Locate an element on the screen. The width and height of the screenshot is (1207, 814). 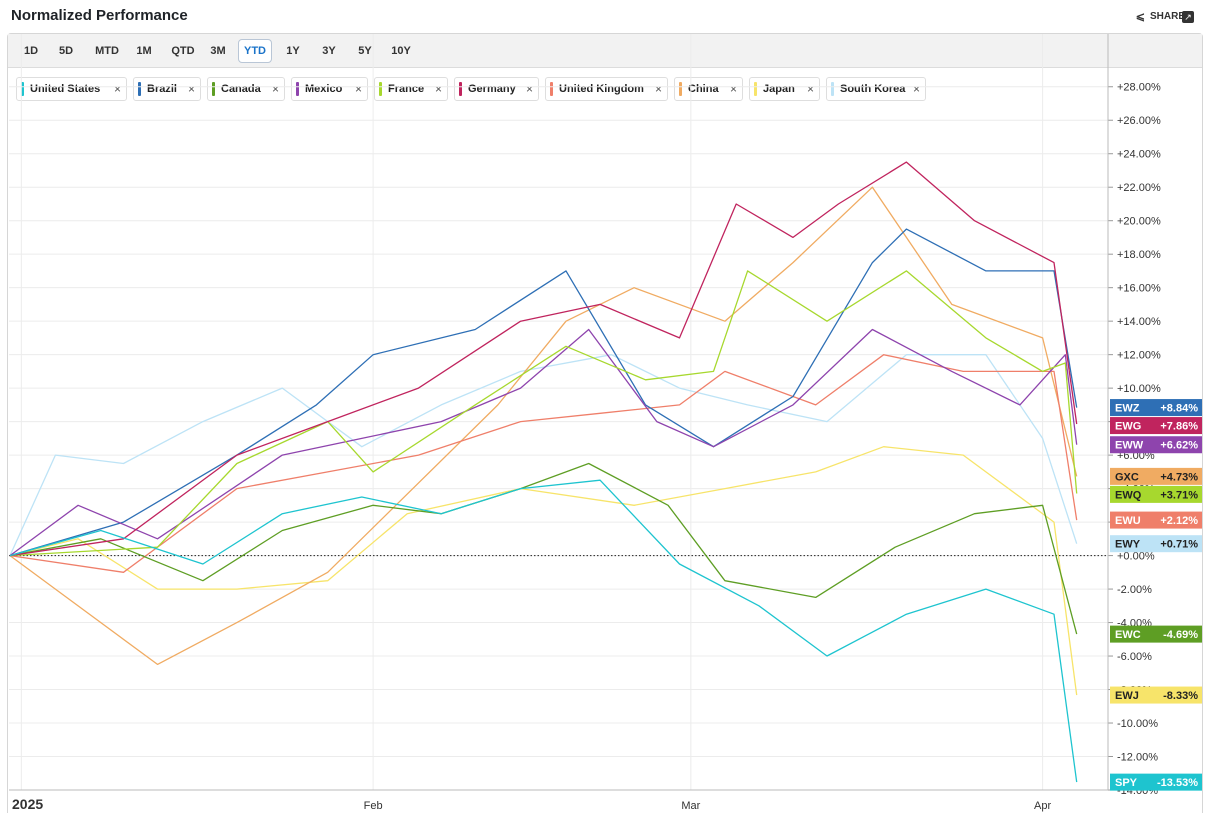
end-tag-ewq: EWQ +3.71% is located at coordinates (1156, 494).